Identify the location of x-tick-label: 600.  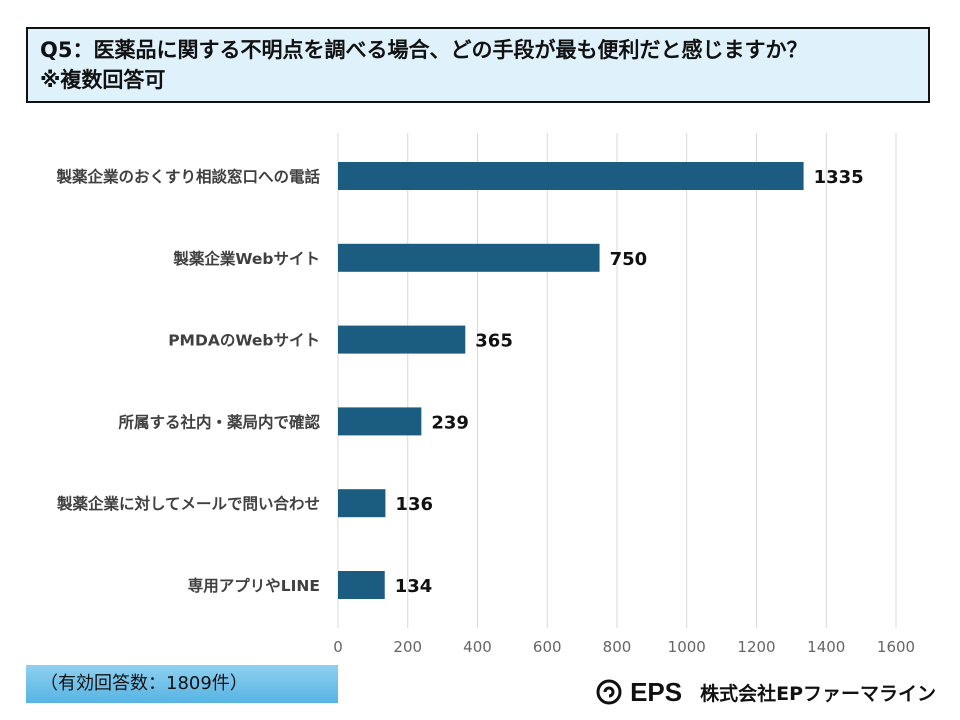
(547, 647).